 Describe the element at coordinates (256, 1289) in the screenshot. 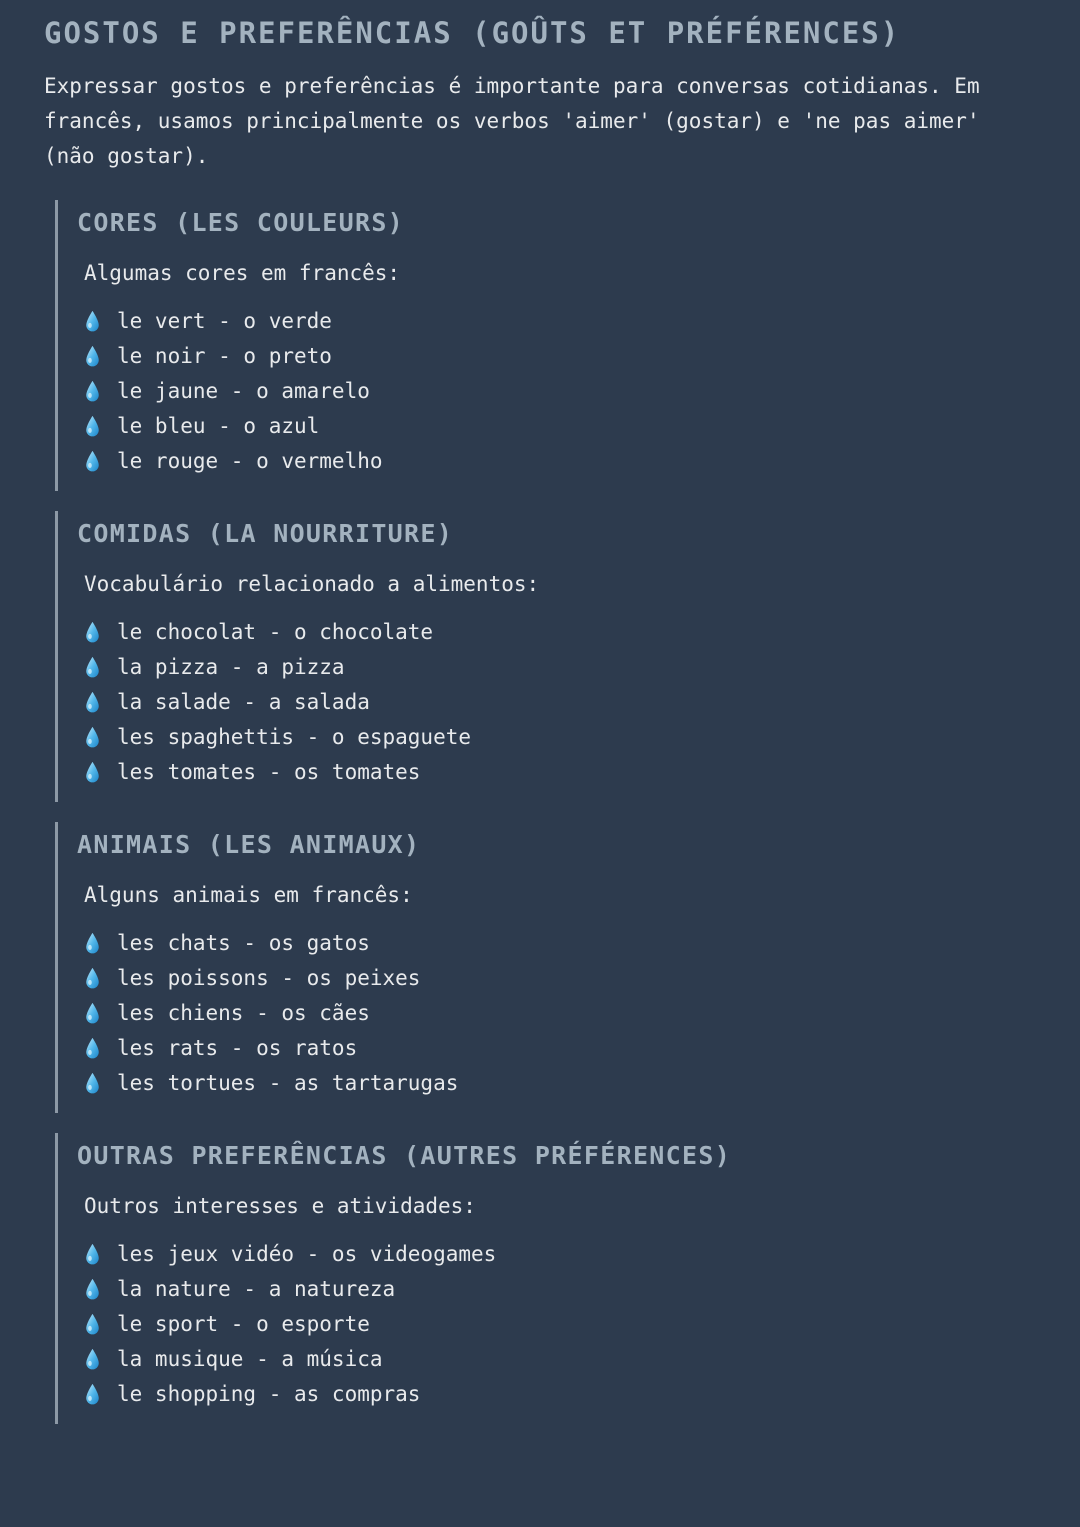

I see `vocab-entry: la nature - a natureza` at that location.